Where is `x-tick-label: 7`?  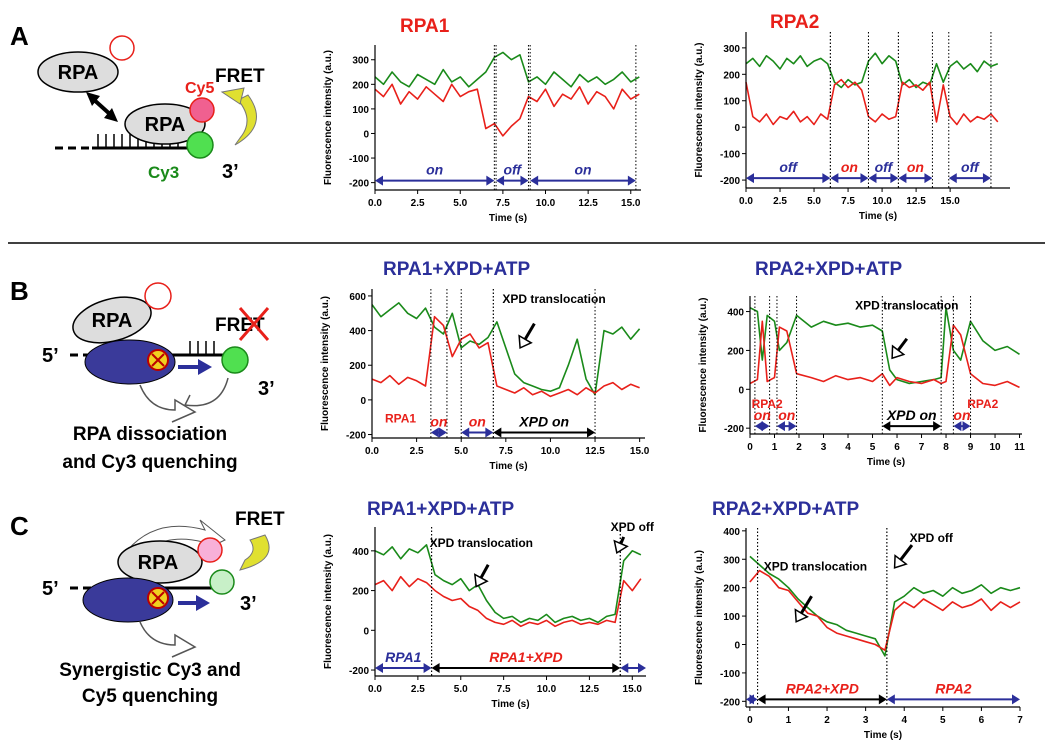 x-tick-label: 7 is located at coordinates (922, 447).